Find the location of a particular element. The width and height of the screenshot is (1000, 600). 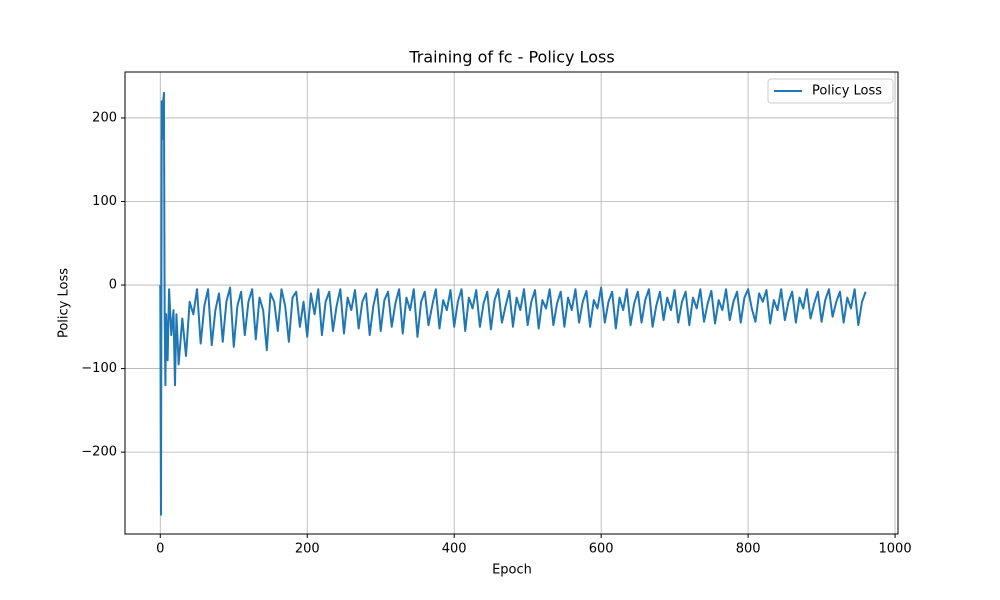

y-tick-label: 100 is located at coordinates (104, 201).